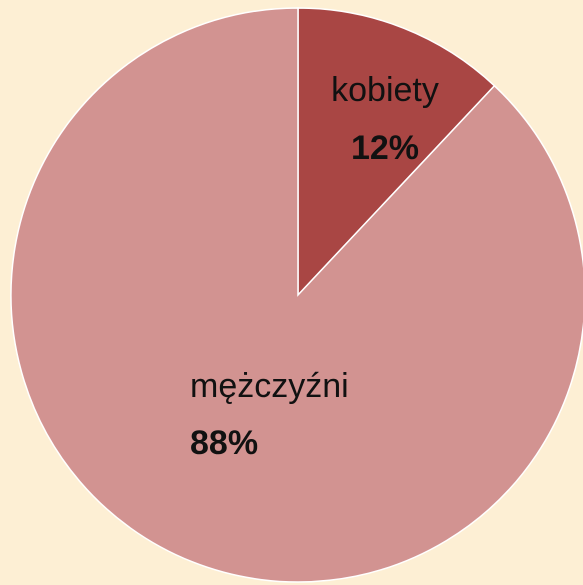 The image size is (583, 585). What do you see at coordinates (269, 386) in the screenshot?
I see `slice-label: mężczyźni` at bounding box center [269, 386].